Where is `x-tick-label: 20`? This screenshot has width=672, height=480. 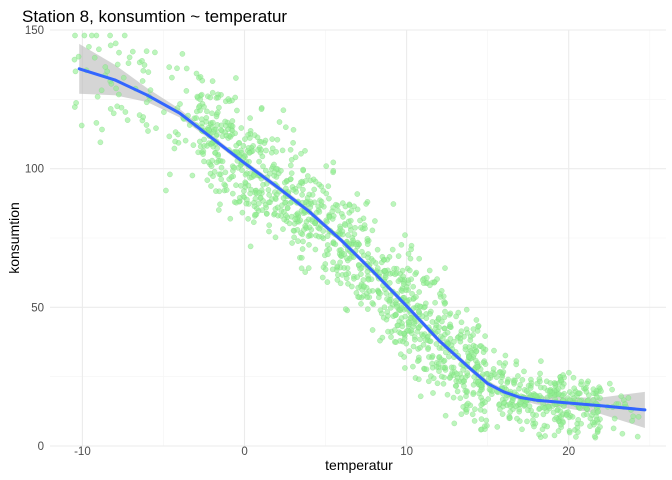
x-tick-label: 20 is located at coordinates (568, 452).